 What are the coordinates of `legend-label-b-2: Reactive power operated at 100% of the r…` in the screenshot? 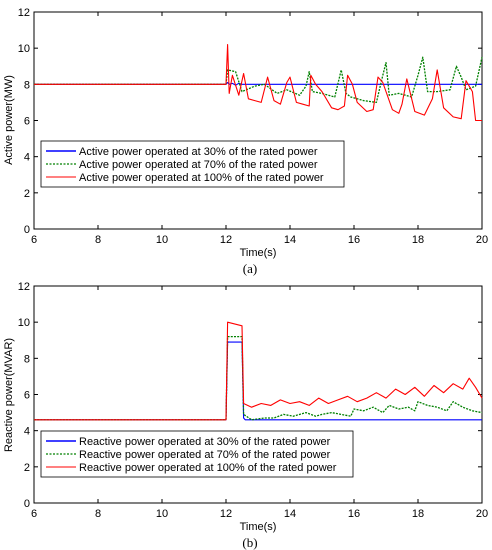 It's located at (208, 468).